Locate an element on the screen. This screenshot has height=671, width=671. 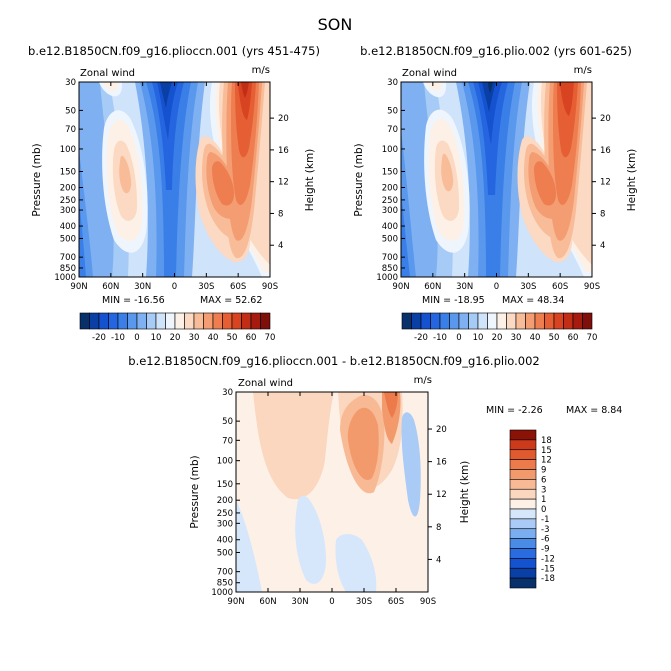
y2-tick-label: 12 is located at coordinates (605, 183).